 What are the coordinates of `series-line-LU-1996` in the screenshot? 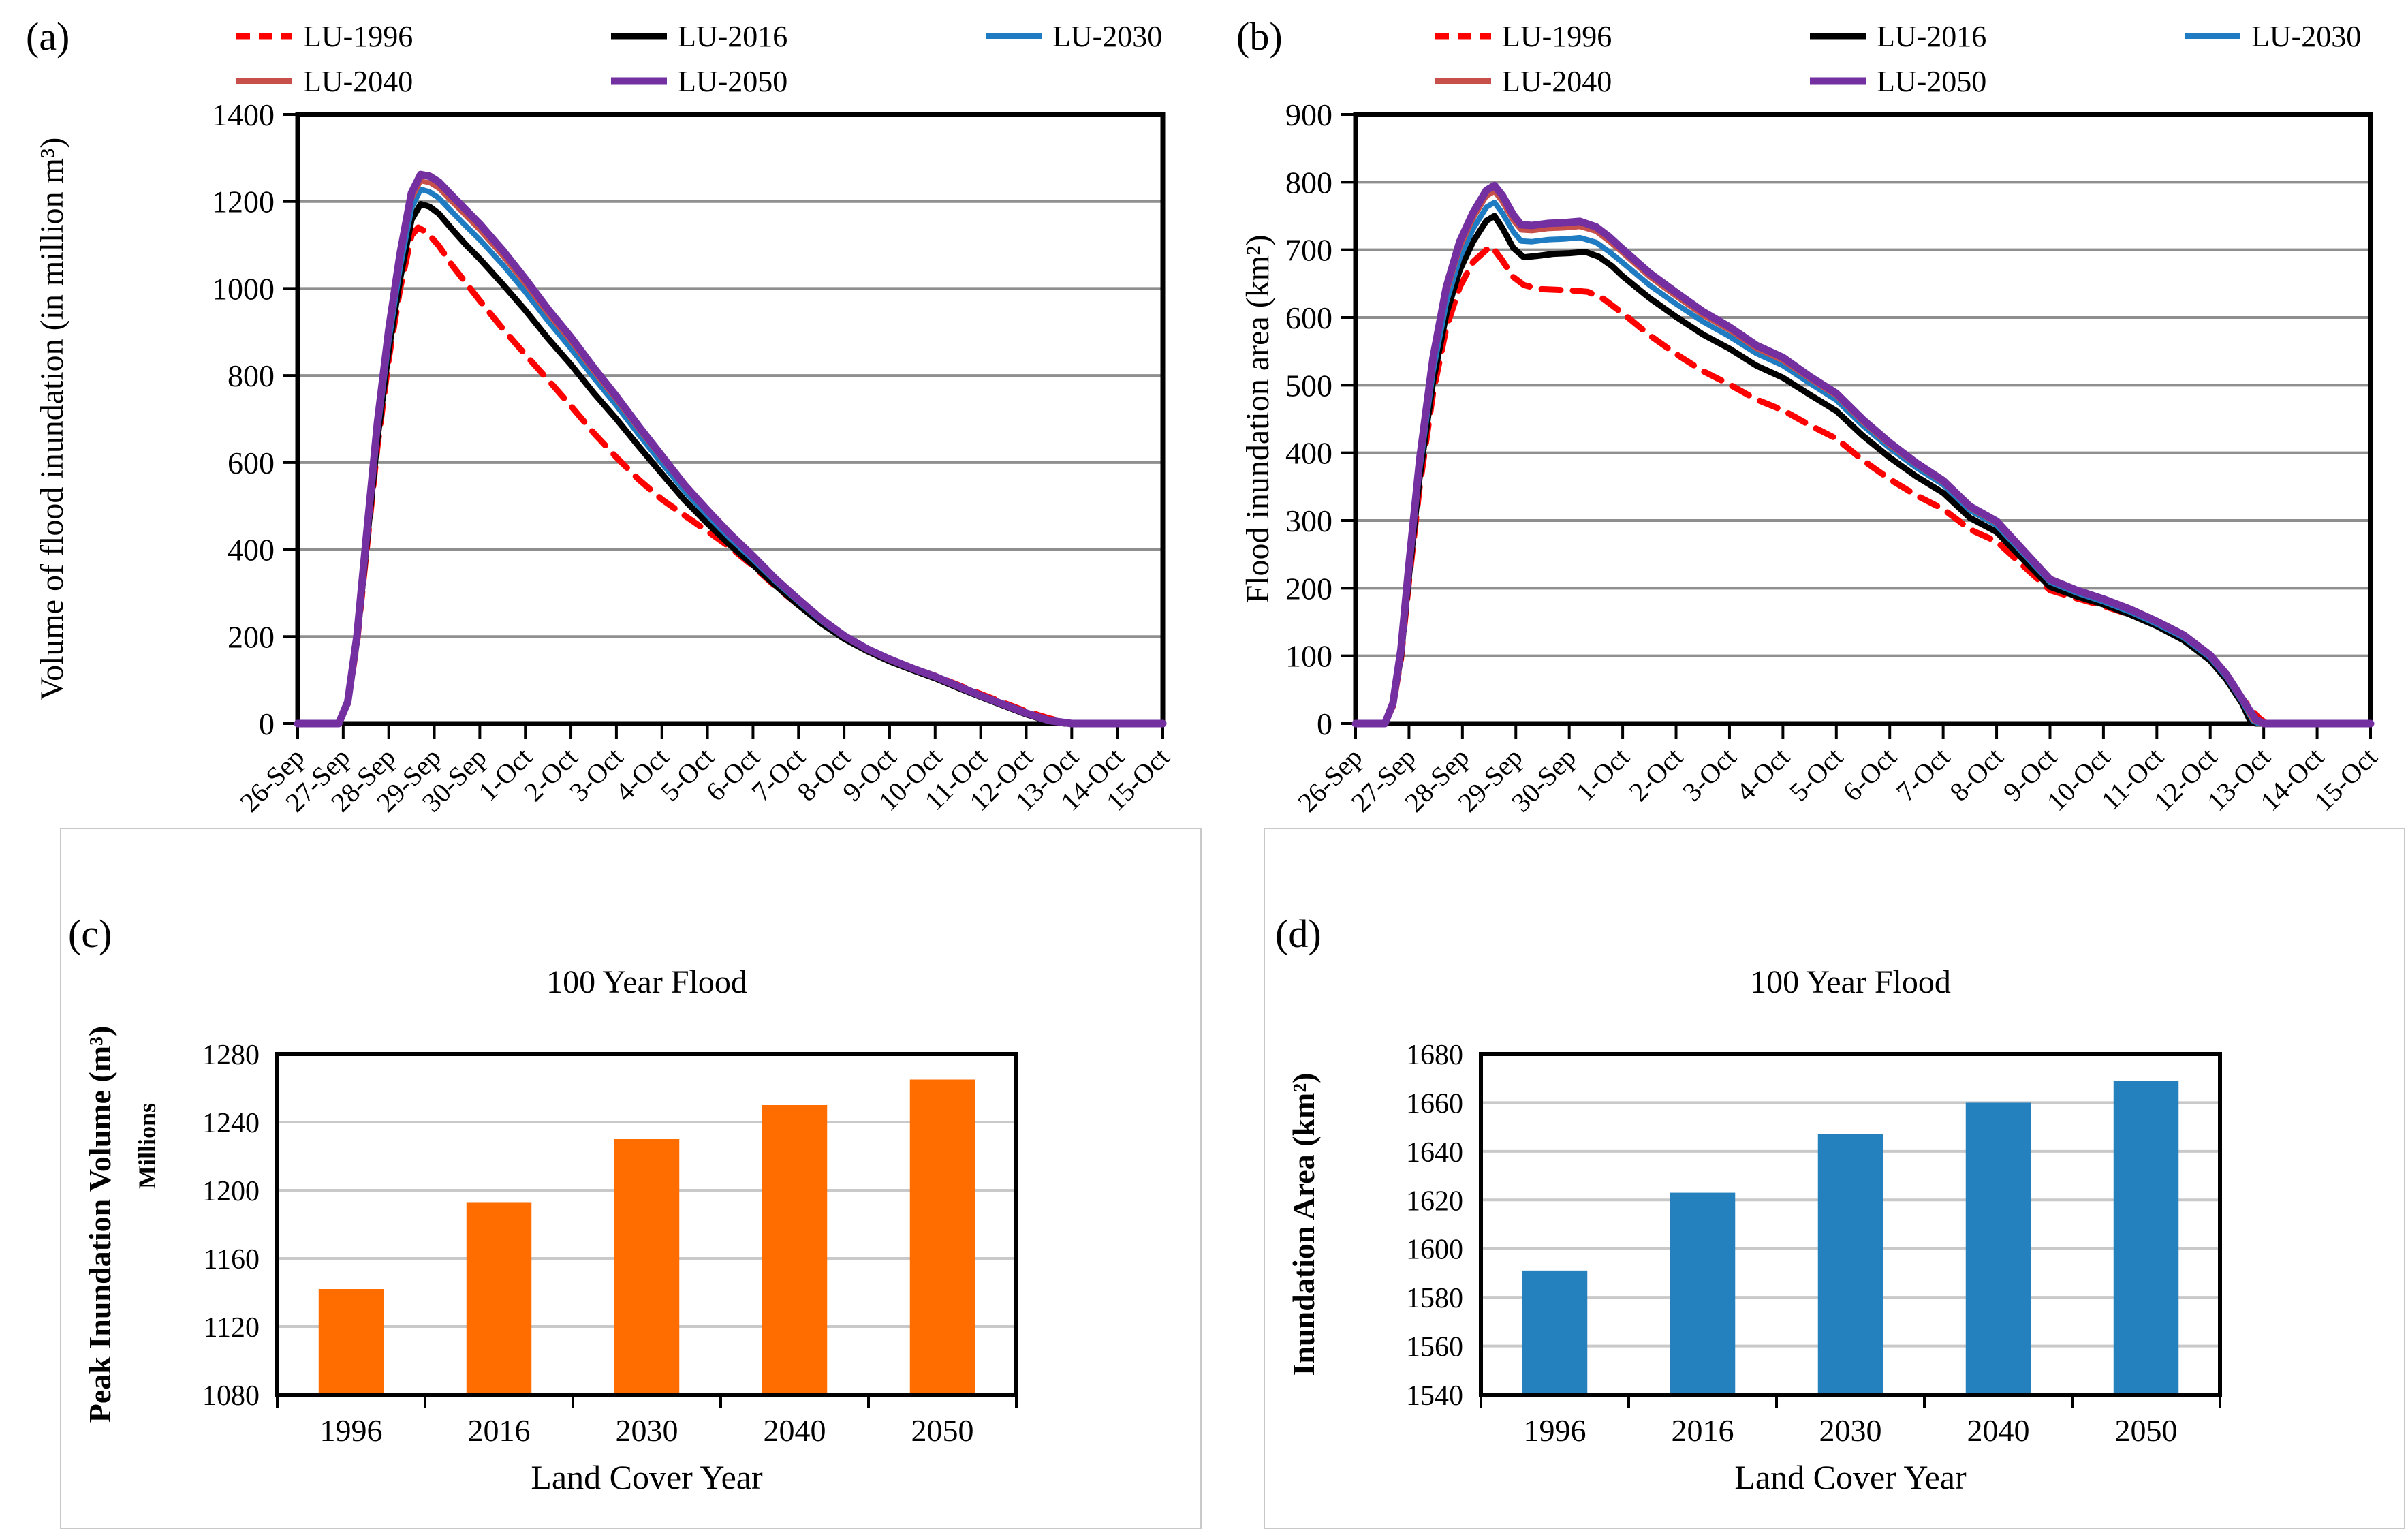 It's located at (1863, 485).